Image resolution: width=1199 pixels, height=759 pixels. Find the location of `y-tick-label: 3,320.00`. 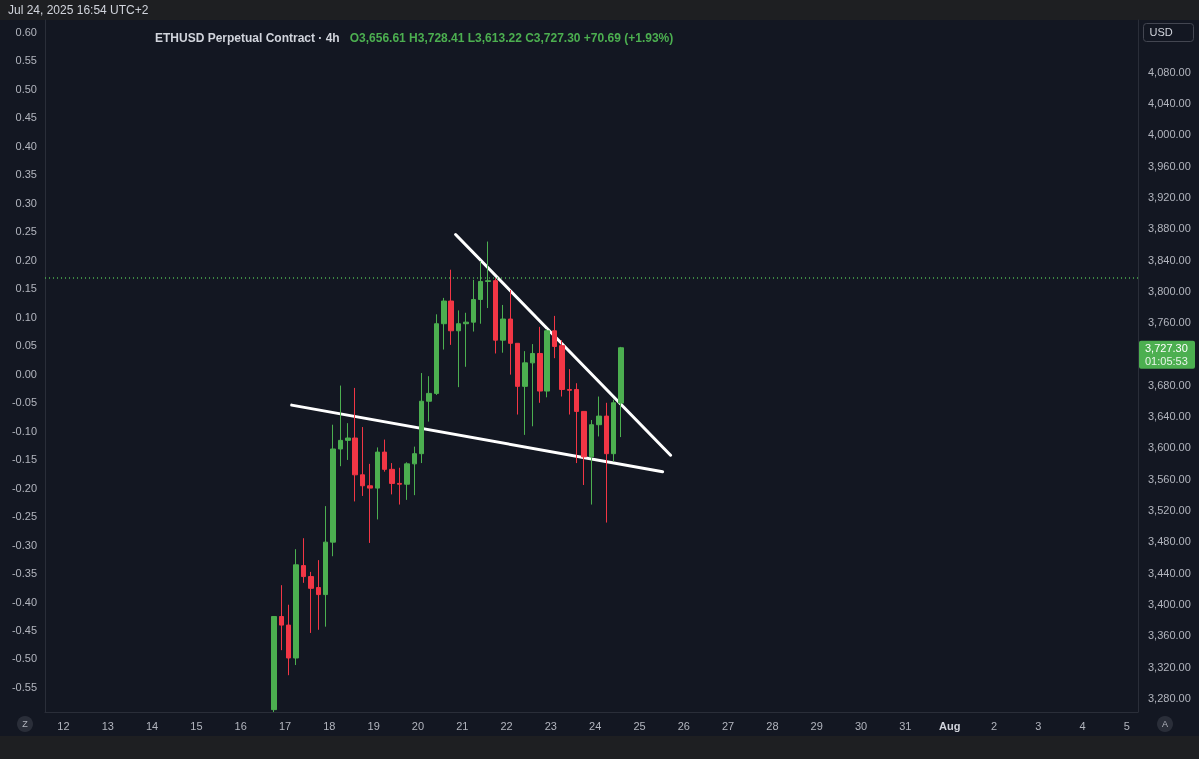

y-tick-label: 3,320.00 is located at coordinates (1169, 666).